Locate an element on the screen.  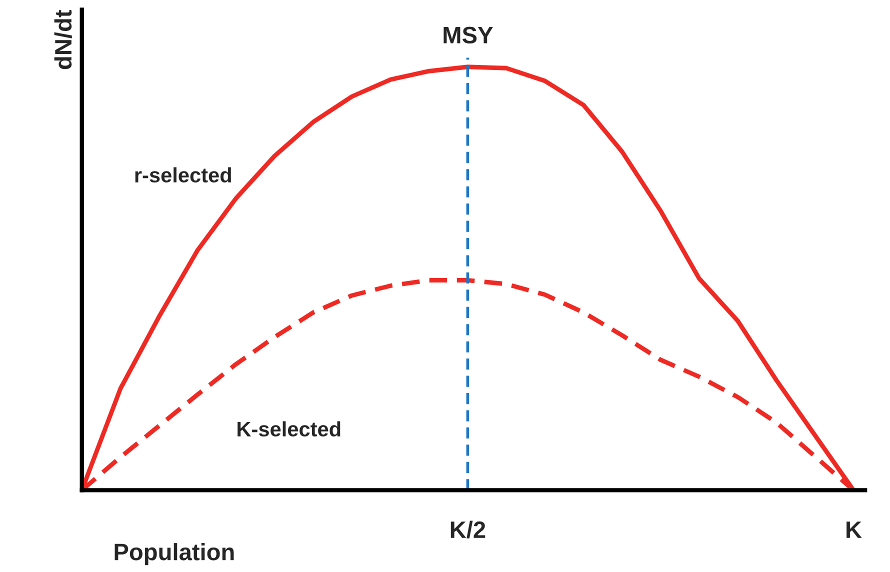
ref-line-label: MSY is located at coordinates (468, 35).